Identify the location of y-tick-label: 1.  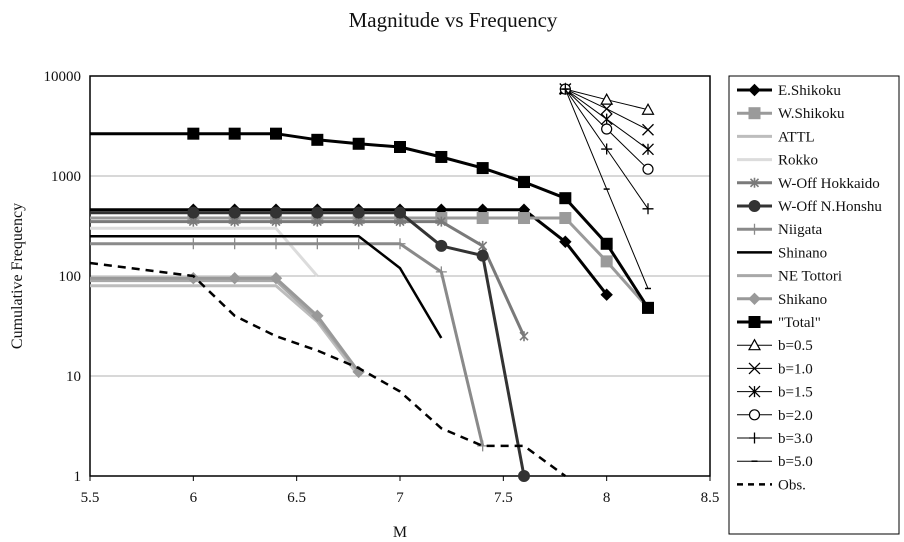
(78, 477).